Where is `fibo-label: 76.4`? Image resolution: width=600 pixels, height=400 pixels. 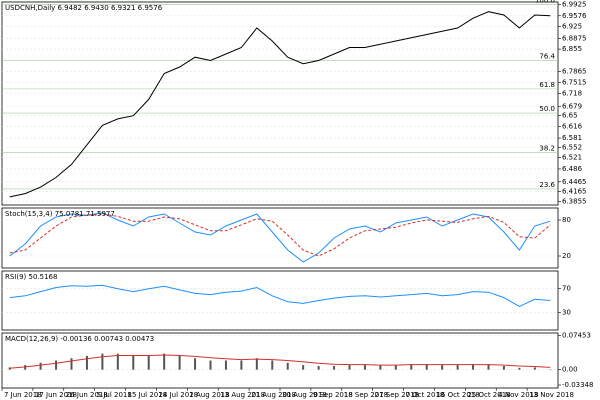 fibo-label: 76.4 is located at coordinates (547, 56).